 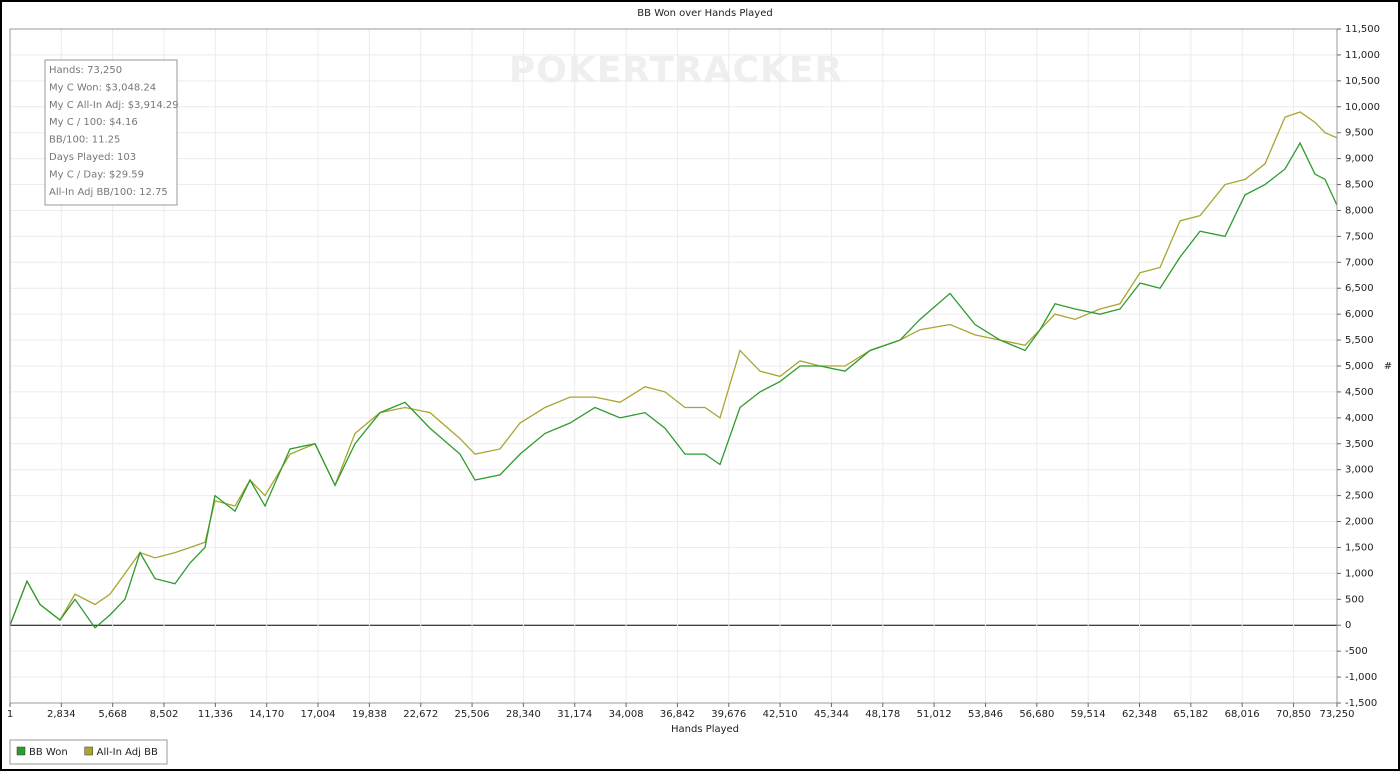 What do you see at coordinates (1362, 81) in the screenshot?
I see `y-tick-label: 10,500` at bounding box center [1362, 81].